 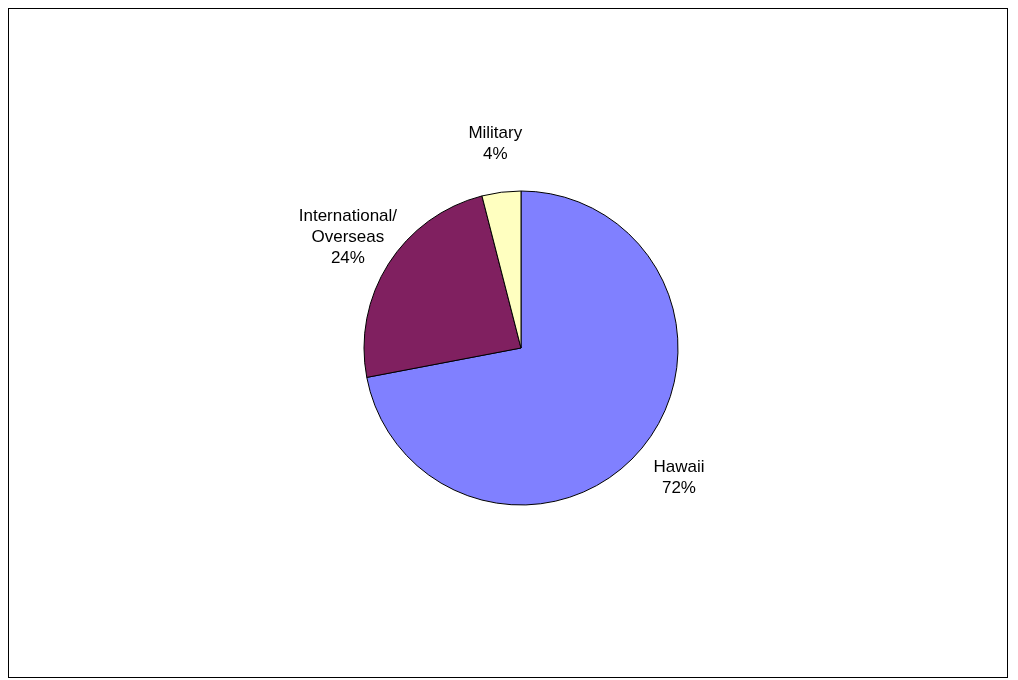 What do you see at coordinates (495, 133) in the screenshot?
I see `slice-label: Military` at bounding box center [495, 133].